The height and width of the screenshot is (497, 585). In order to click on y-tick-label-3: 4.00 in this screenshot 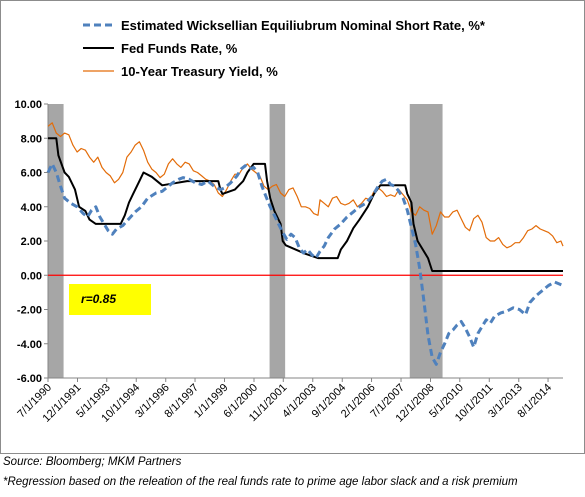, I will do `click(31, 208)`.